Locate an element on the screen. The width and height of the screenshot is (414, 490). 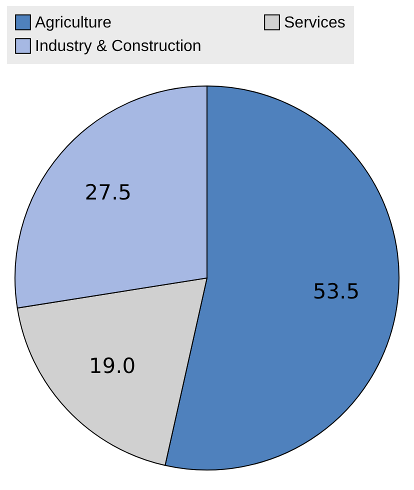
legend-label: Agriculture is located at coordinates (73, 23).